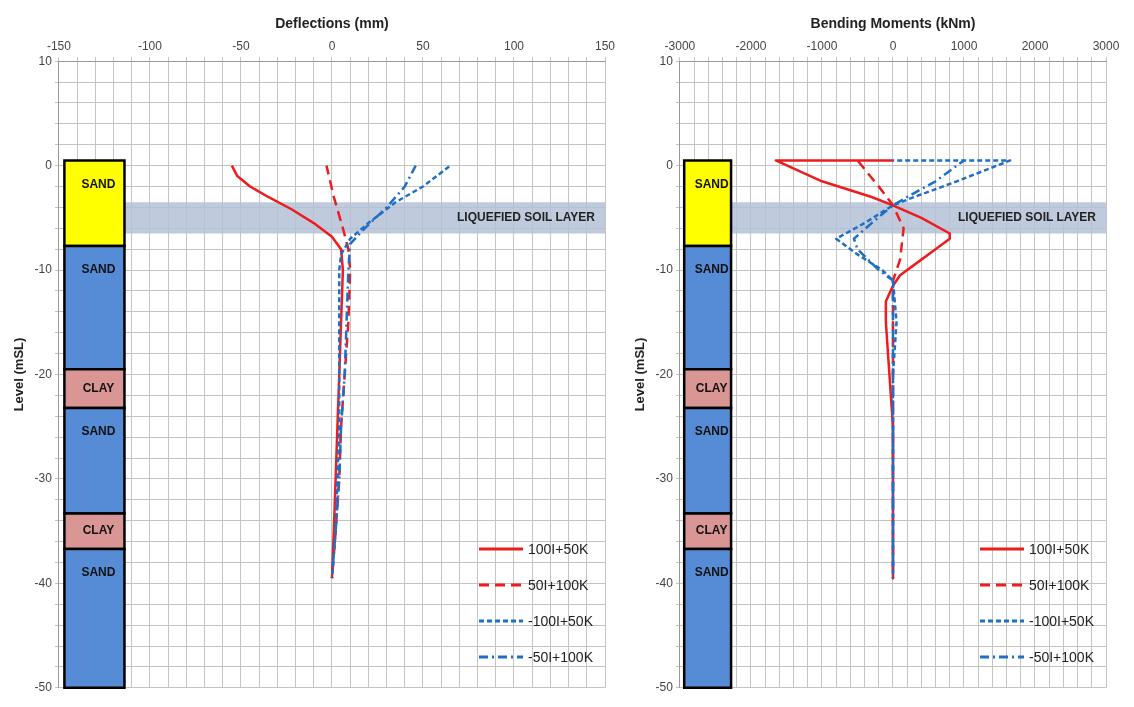  Describe the element at coordinates (514, 46) in the screenshot. I see `x-tick-label: 100` at that location.